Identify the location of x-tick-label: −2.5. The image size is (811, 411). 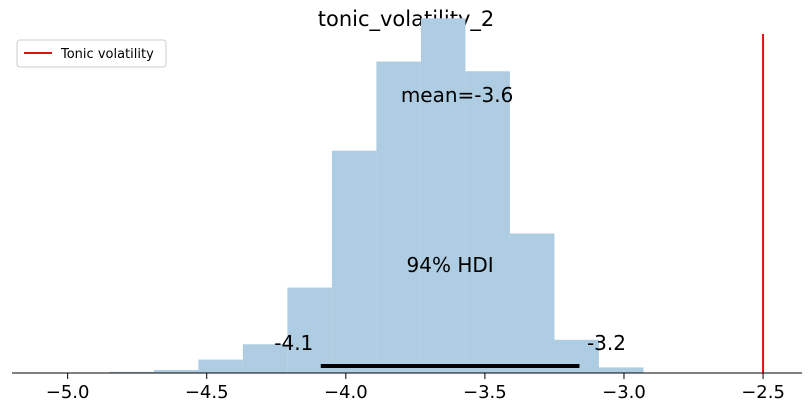
(763, 392).